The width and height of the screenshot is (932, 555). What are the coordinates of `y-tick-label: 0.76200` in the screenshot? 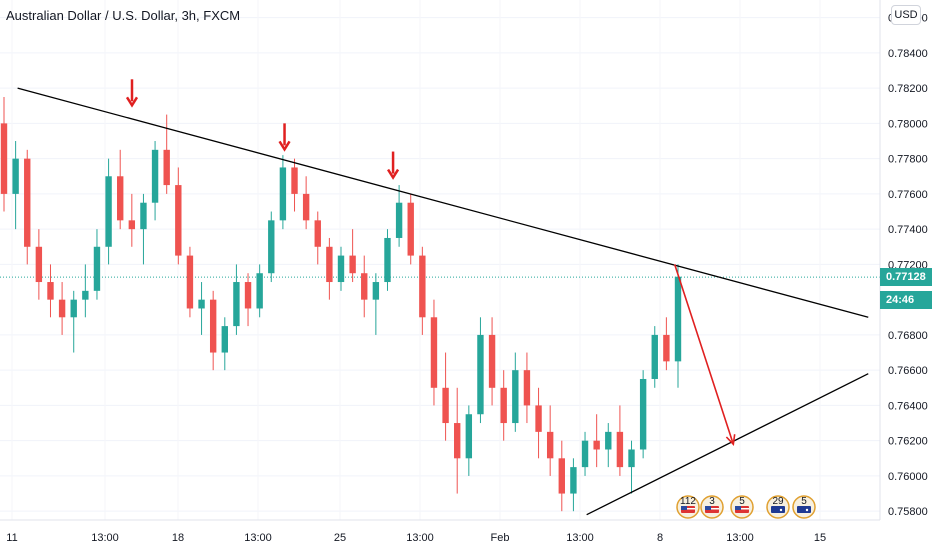 It's located at (908, 442).